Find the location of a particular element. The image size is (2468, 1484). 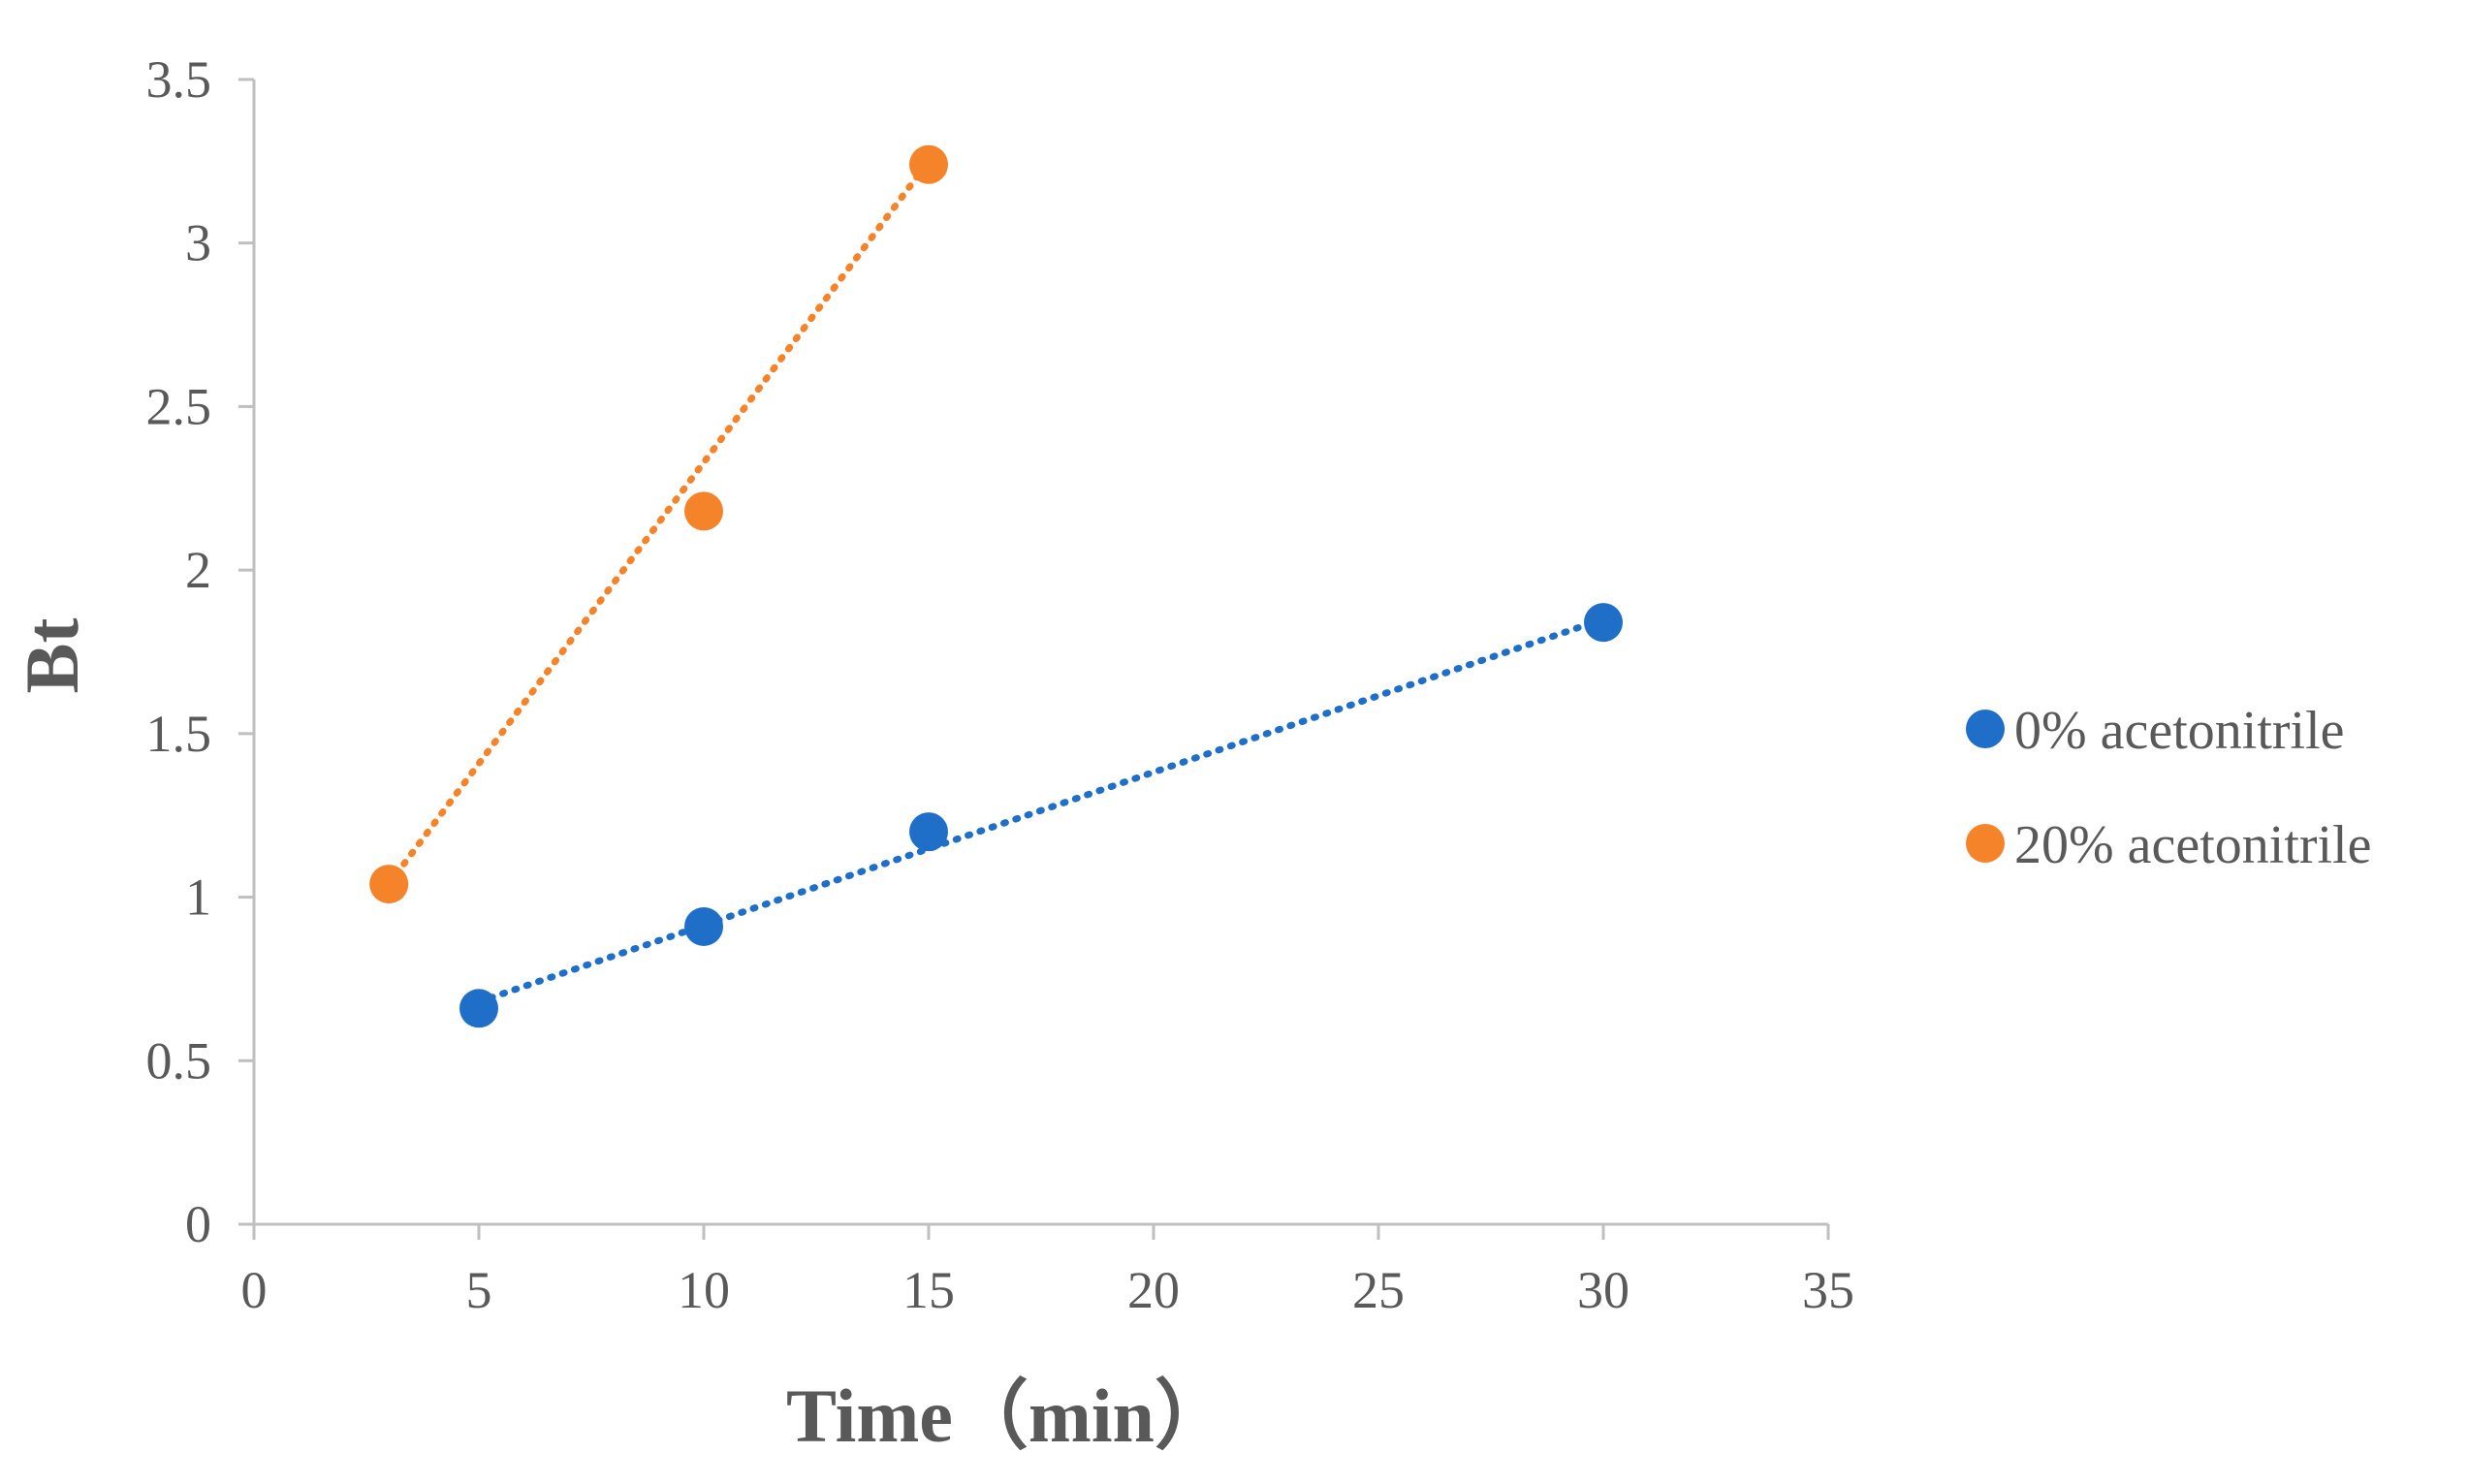

x-tick-label: 20 is located at coordinates (1153, 1290).